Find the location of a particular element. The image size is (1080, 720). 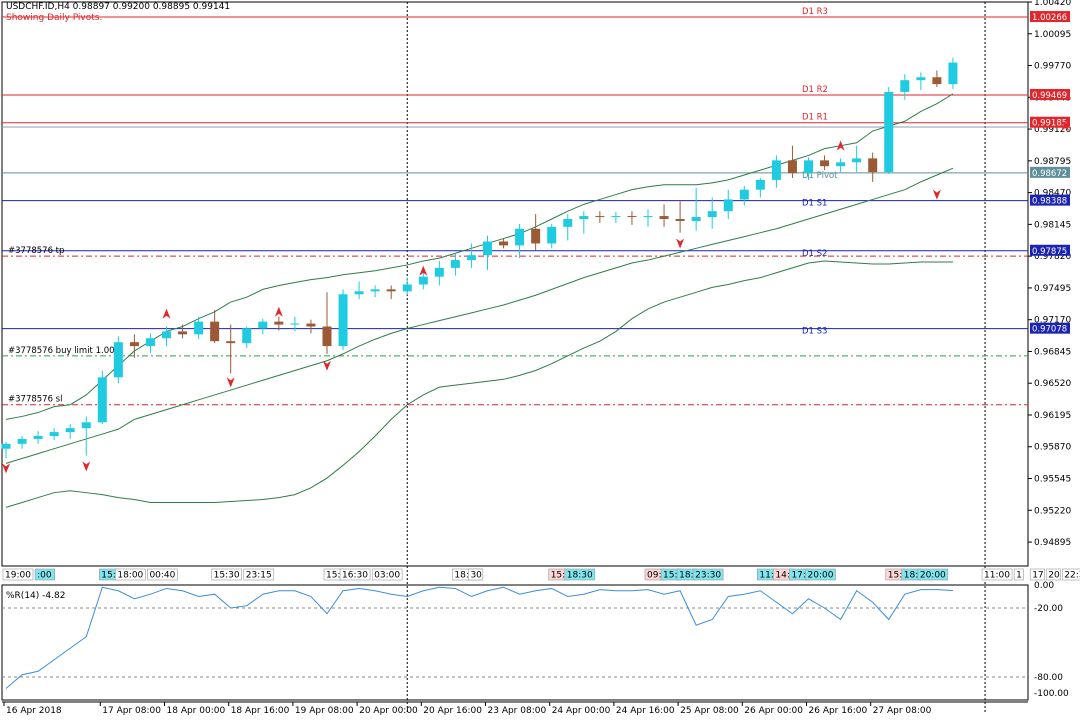

session-tag-label: 19:00 is located at coordinates (18, 576).